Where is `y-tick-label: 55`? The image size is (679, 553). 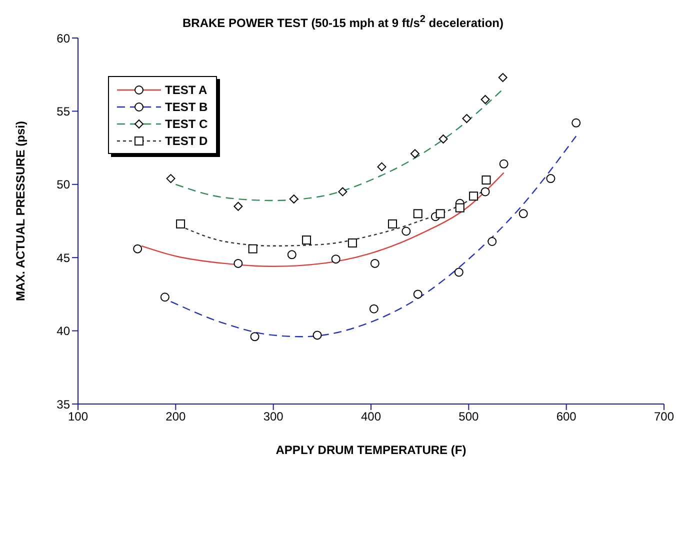
y-tick-label: 55 is located at coordinates (63, 111).